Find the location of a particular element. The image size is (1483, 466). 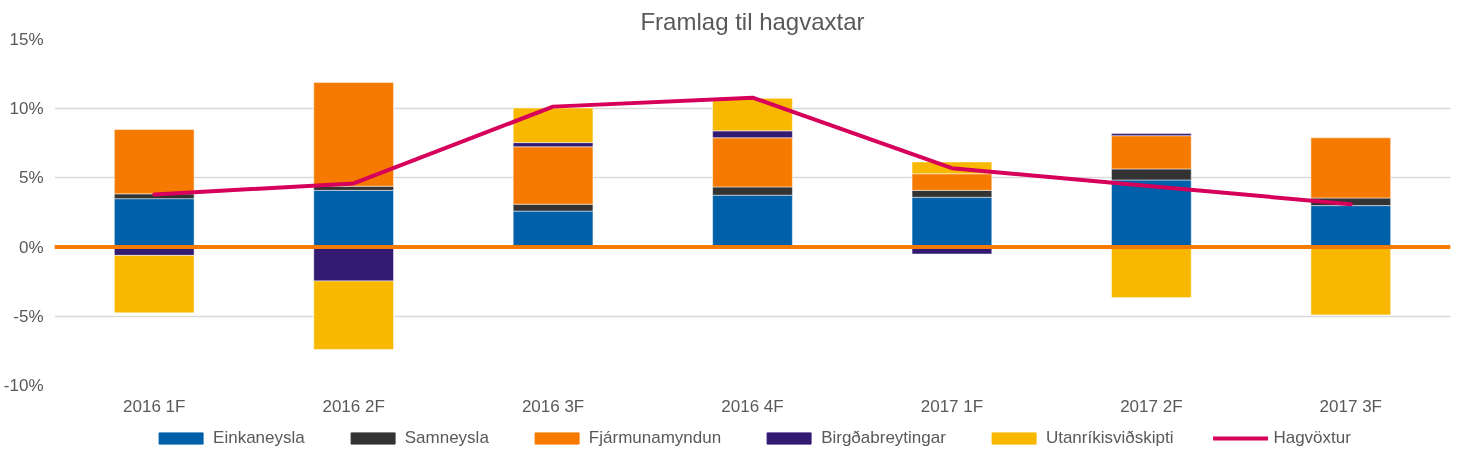

x-tick-label: 2016 2F is located at coordinates (353, 406).